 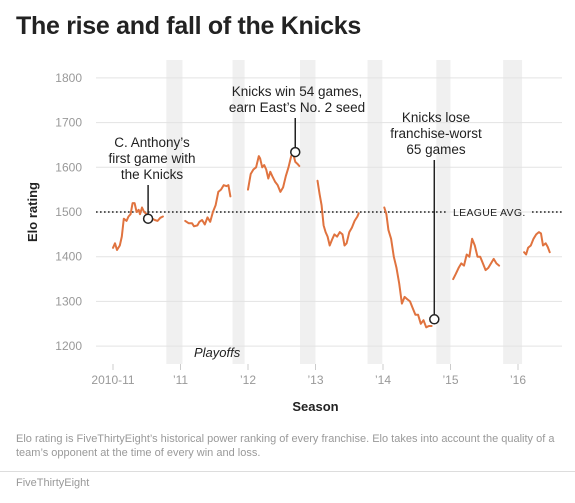 I want to click on source-label: FiveThirtyEight, so click(x=53, y=483).